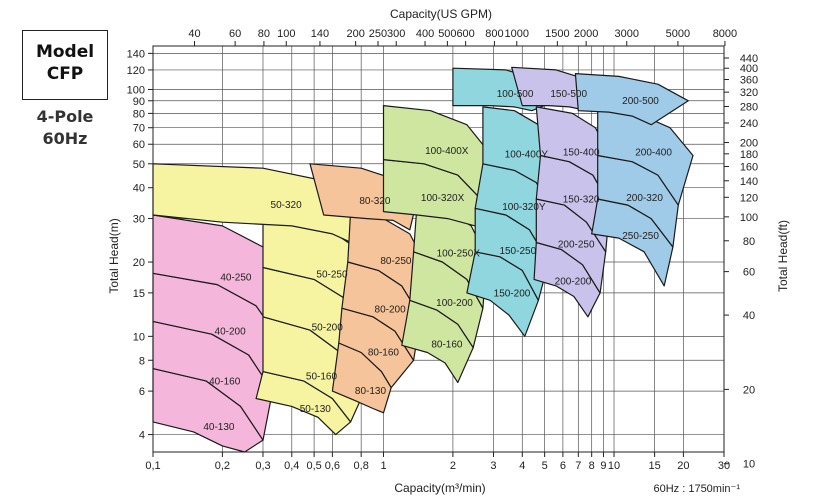  I want to click on pump-area-label: 100-320X, so click(443, 198).